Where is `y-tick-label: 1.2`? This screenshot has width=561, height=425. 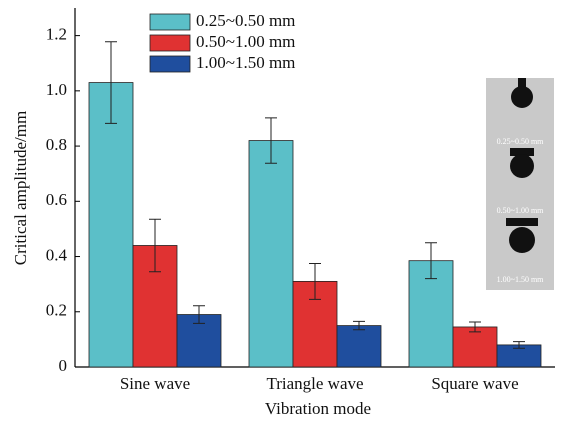
y-tick-label: 1.2 is located at coordinates (56, 34).